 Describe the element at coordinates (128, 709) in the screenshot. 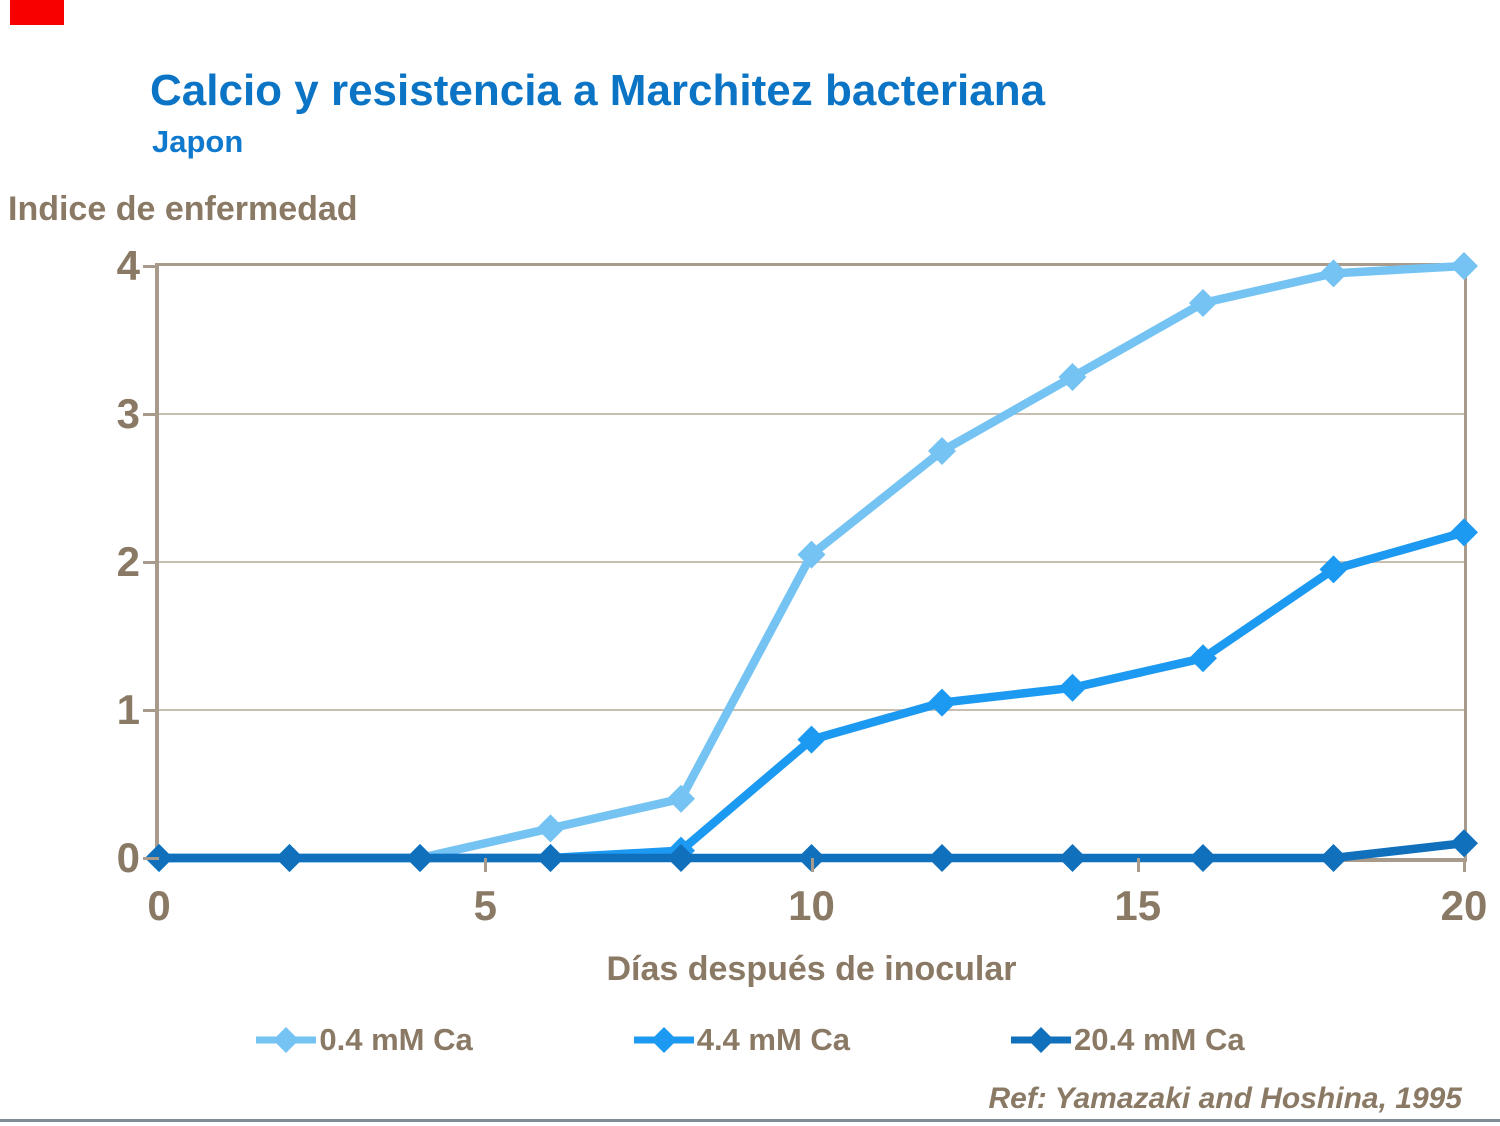

I see `y-tick-label-1: 1` at that location.